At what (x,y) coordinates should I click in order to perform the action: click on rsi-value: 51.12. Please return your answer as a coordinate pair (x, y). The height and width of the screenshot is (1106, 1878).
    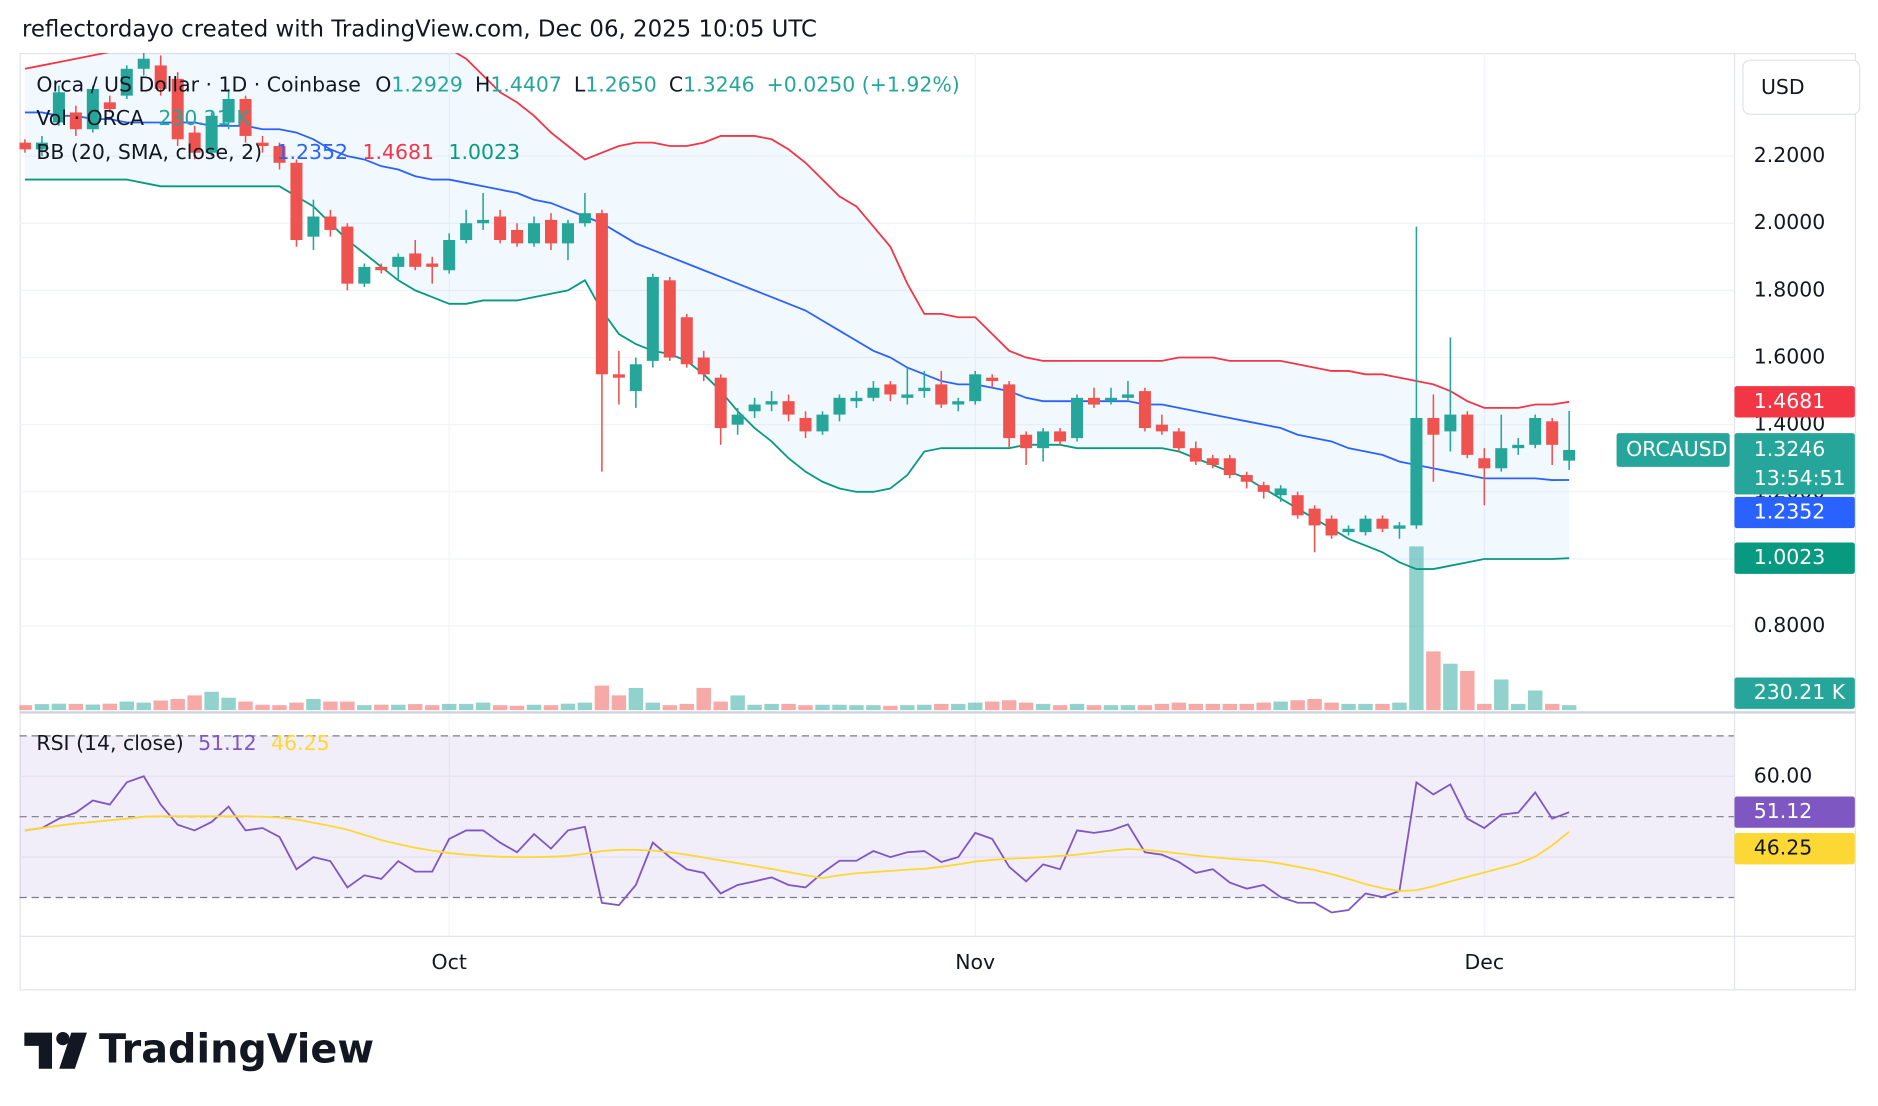
    Looking at the image, I should click on (227, 743).